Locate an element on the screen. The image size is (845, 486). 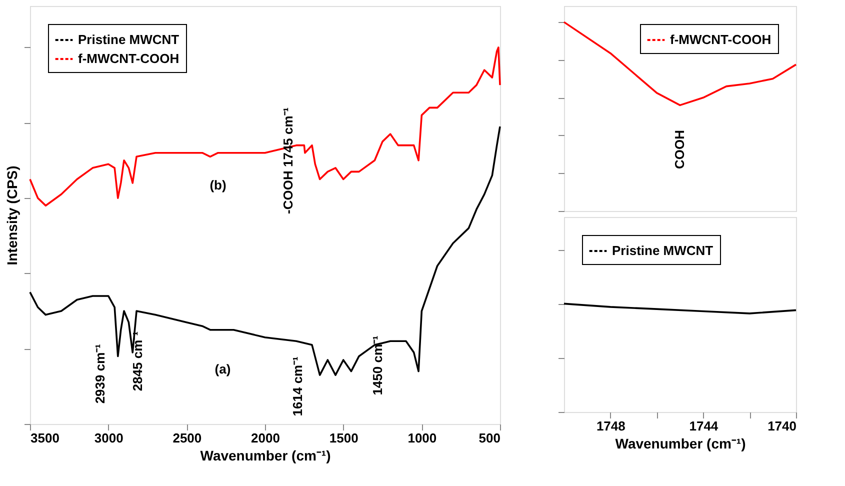
x-tick-label: 2500 is located at coordinates (187, 438).